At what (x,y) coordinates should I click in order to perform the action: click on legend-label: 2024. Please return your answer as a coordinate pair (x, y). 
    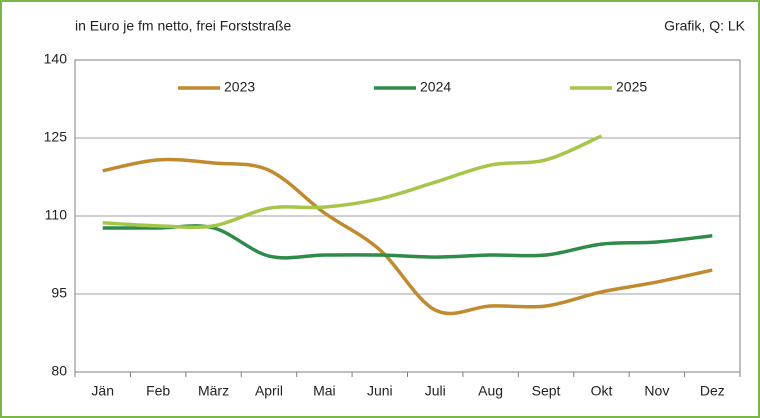
    Looking at the image, I should click on (435, 87).